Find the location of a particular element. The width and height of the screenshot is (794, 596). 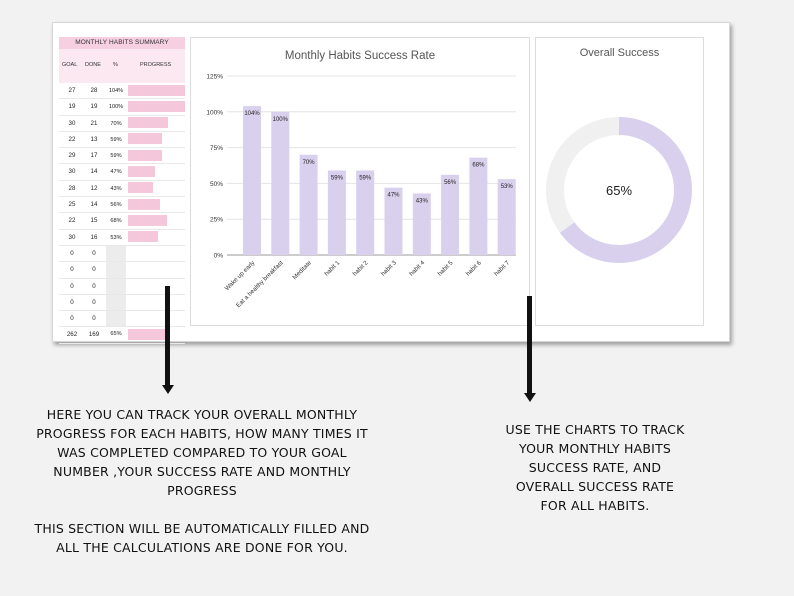

bar-data-label: 53% is located at coordinates (507, 187).